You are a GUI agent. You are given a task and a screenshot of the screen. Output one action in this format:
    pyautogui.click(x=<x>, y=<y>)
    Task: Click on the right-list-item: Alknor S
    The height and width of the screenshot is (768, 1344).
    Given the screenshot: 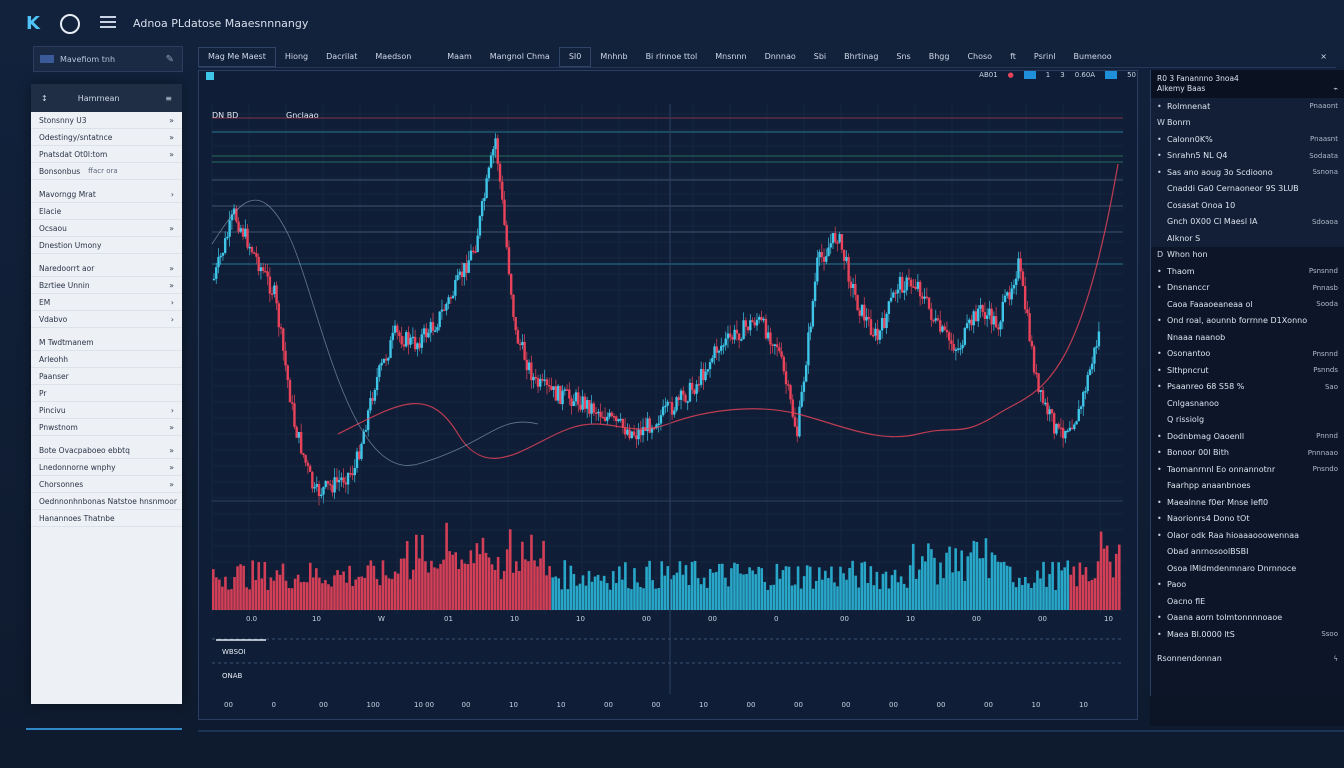 What is the action you would take?
    pyautogui.click(x=1247, y=238)
    